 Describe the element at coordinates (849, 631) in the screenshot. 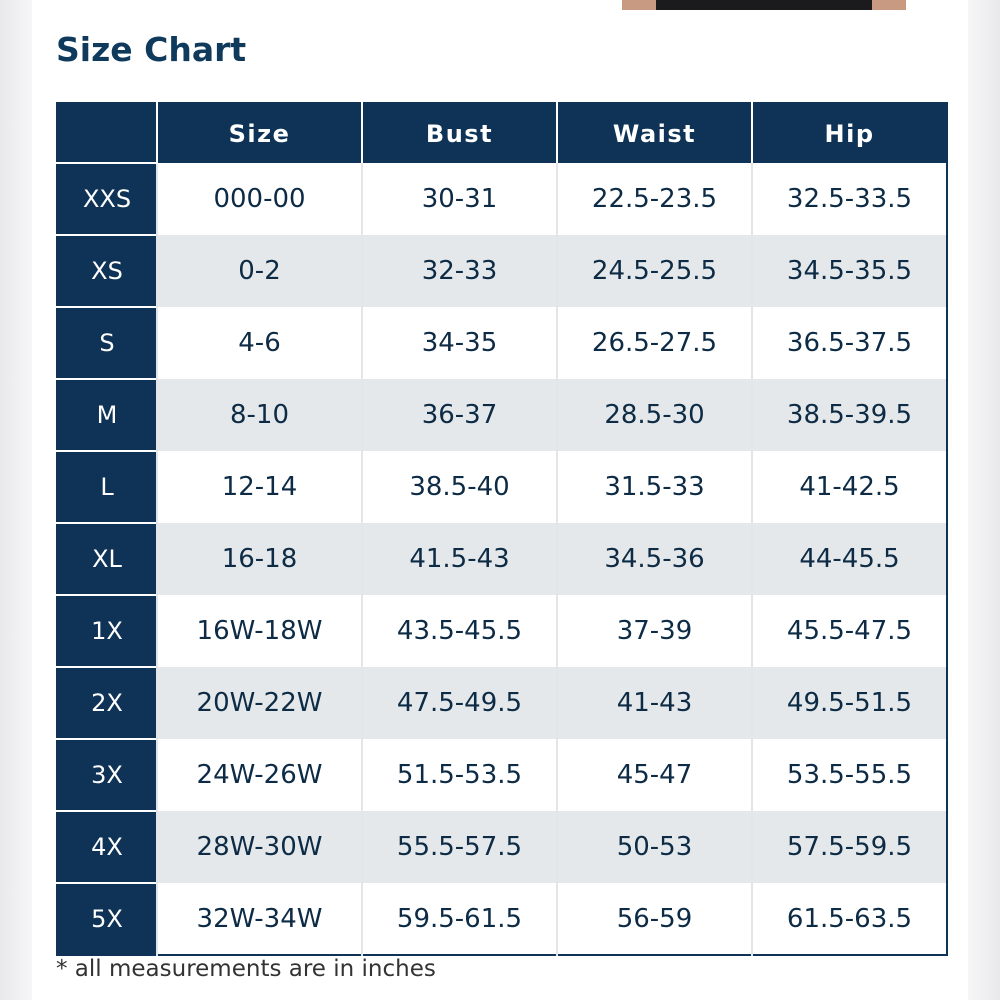

I see `table-cell: 45.5-47.5` at that location.